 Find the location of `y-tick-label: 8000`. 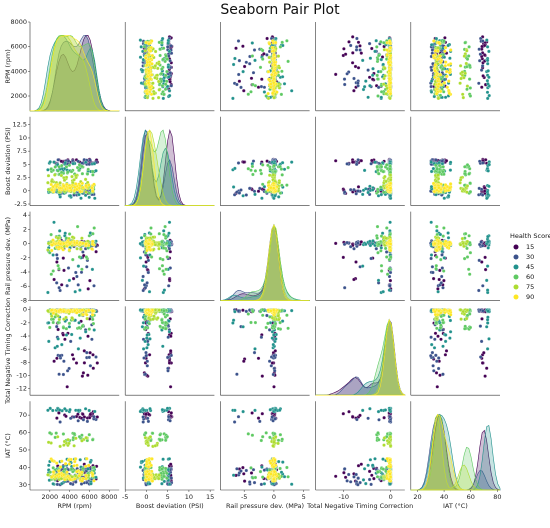

y-tick-label: 8000 is located at coordinates (18, 22).